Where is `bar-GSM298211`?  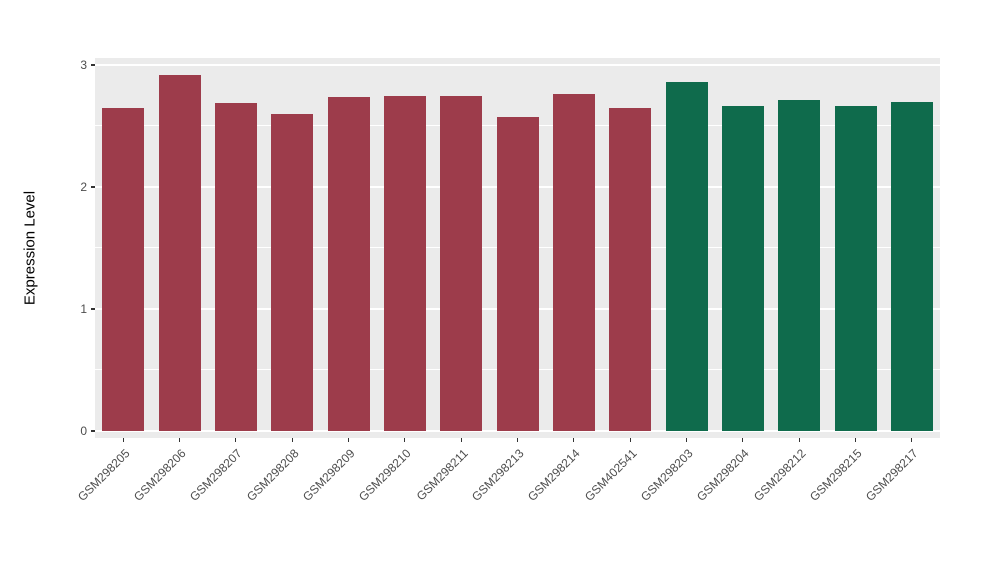 bar-GSM298211 is located at coordinates (461, 263).